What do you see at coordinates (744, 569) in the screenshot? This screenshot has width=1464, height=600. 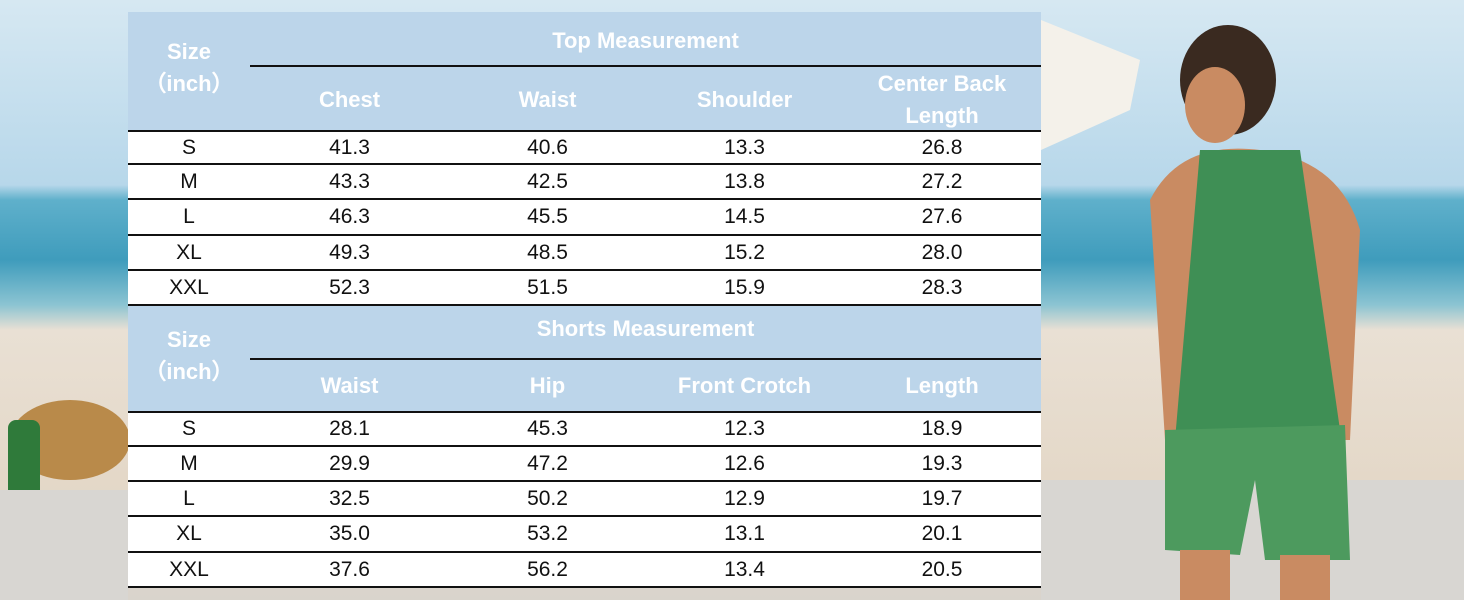 I see `table-cell: 13.4` at bounding box center [744, 569].